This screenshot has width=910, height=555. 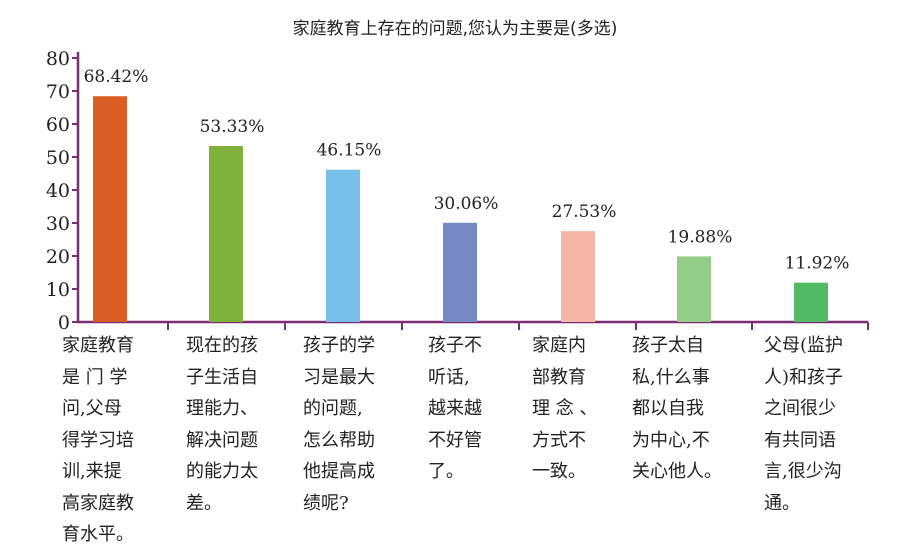 What do you see at coordinates (455, 408) in the screenshot?
I see `x-category-label: 孩子不 听话, 越来越 不好管 了。` at bounding box center [455, 408].